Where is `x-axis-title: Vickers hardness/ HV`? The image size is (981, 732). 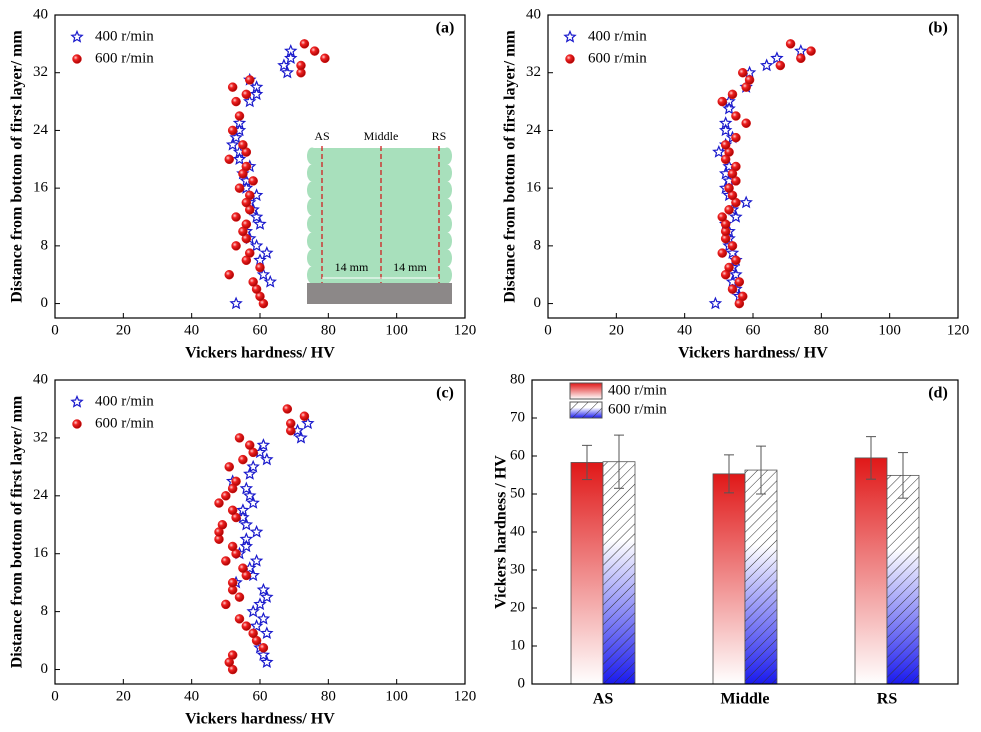
x-axis-title: Vickers hardness/ HV is located at coordinates (753, 353).